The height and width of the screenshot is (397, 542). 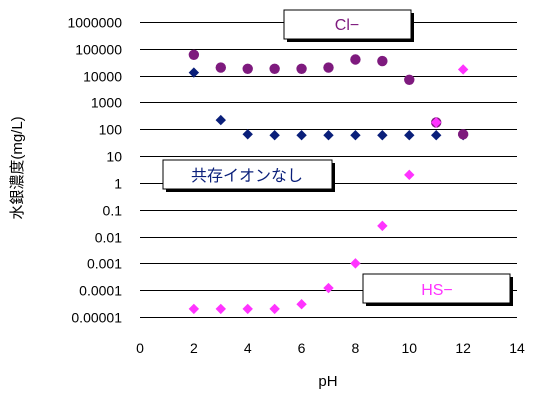 I want to click on y-tick-label: 10, so click(x=114, y=157).